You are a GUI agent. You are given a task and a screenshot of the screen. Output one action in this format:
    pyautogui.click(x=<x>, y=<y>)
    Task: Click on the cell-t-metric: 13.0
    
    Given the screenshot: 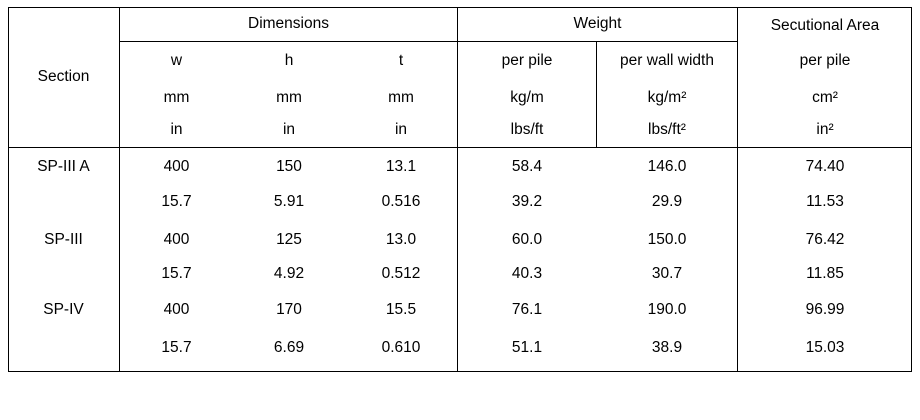 What is the action you would take?
    pyautogui.click(x=401, y=239)
    